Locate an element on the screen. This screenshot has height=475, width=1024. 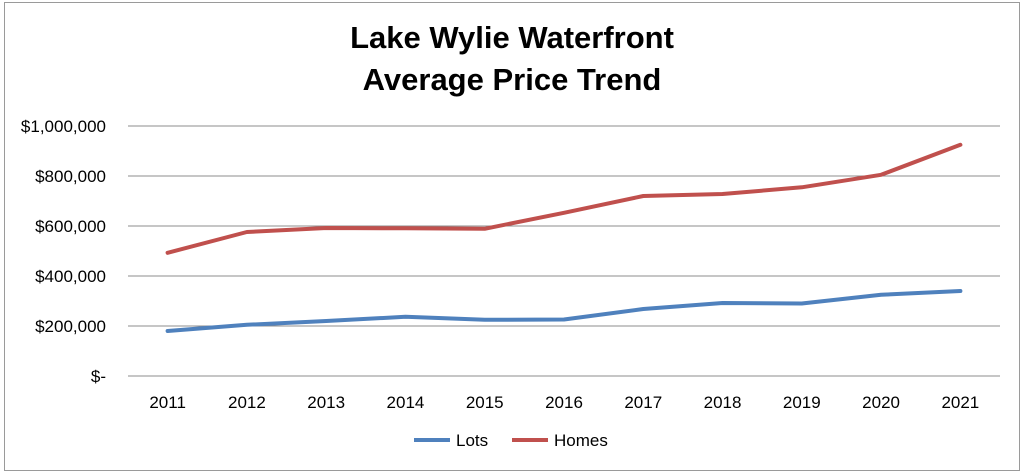
y-tick-label: $600,000 is located at coordinates (70, 226).